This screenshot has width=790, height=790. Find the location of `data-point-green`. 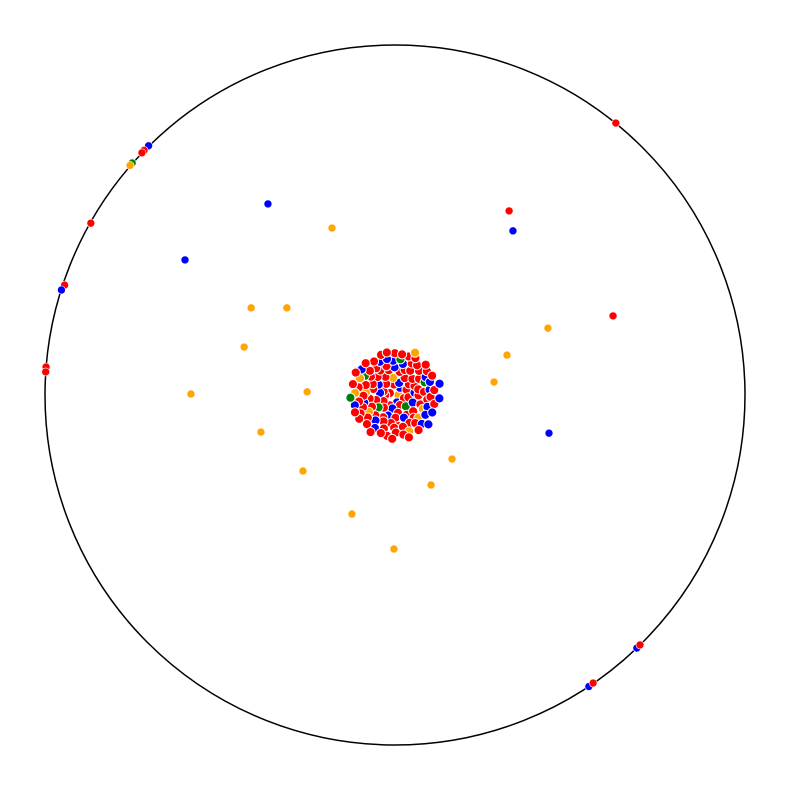

data-point-green is located at coordinates (350, 397).